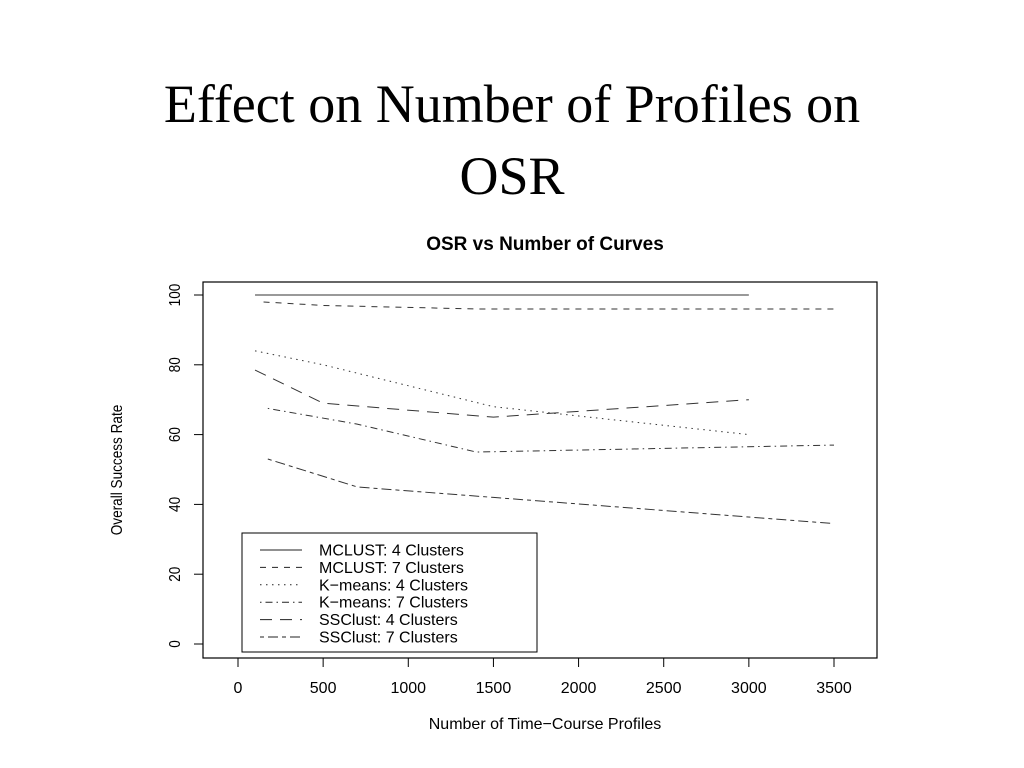  Describe the element at coordinates (512, 176) in the screenshot. I see `slide-title-line-2: OSR` at that location.